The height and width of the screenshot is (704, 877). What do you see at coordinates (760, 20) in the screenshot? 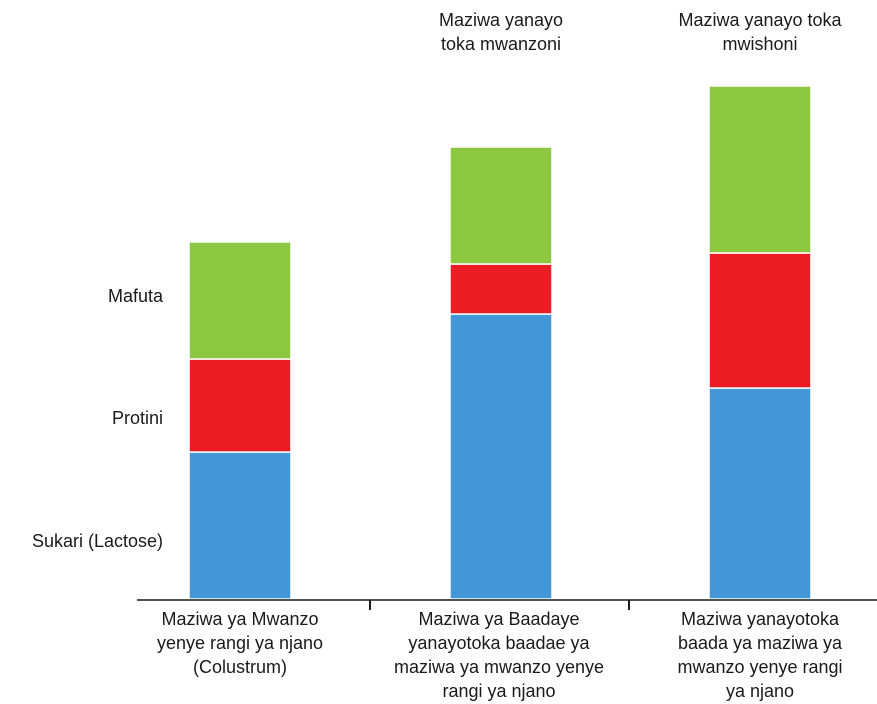
I see `annotation-line: Maziwa yanayo toka` at bounding box center [760, 20].